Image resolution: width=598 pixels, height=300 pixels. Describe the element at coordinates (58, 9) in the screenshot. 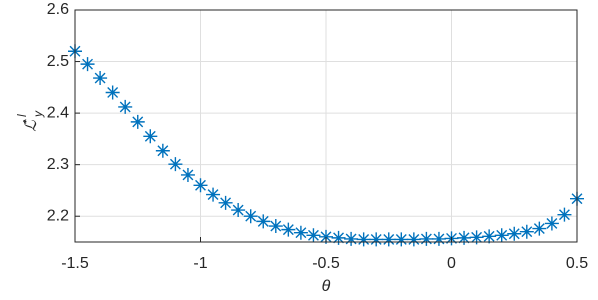

I see `y-tick-label: 2.6` at that location.